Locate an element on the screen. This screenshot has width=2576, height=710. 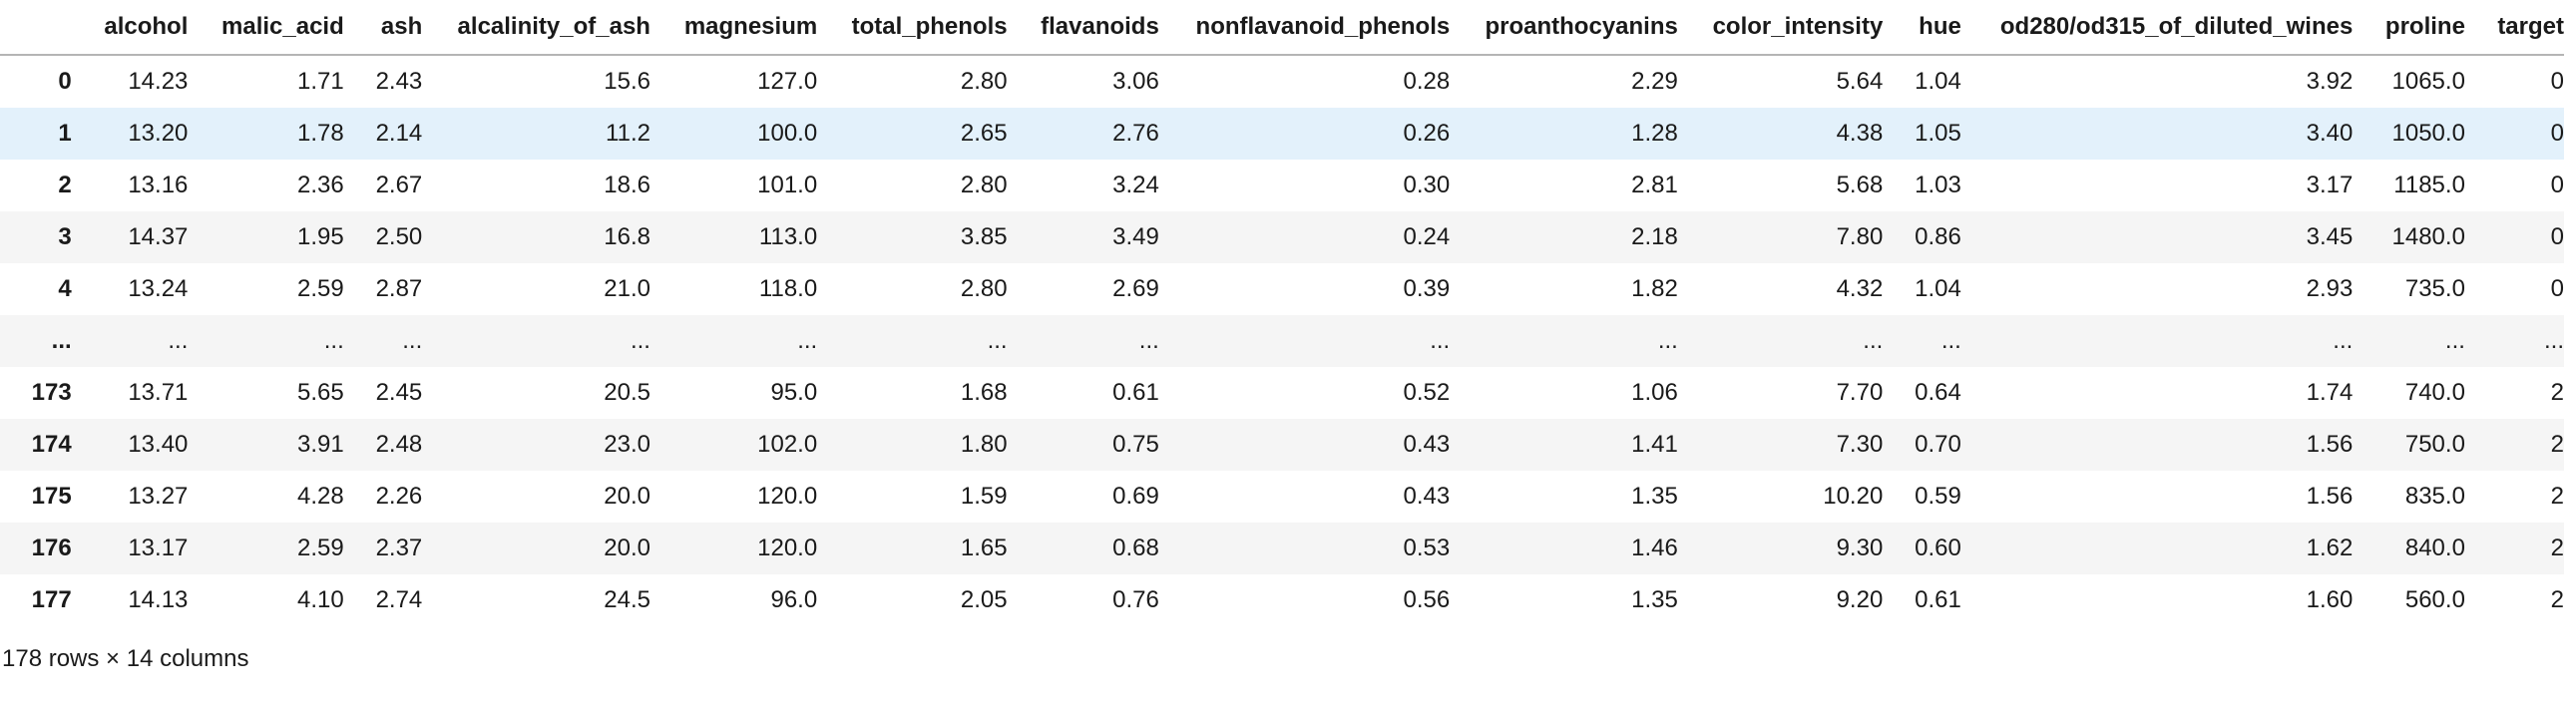
cell: 3.85 is located at coordinates (984, 237).